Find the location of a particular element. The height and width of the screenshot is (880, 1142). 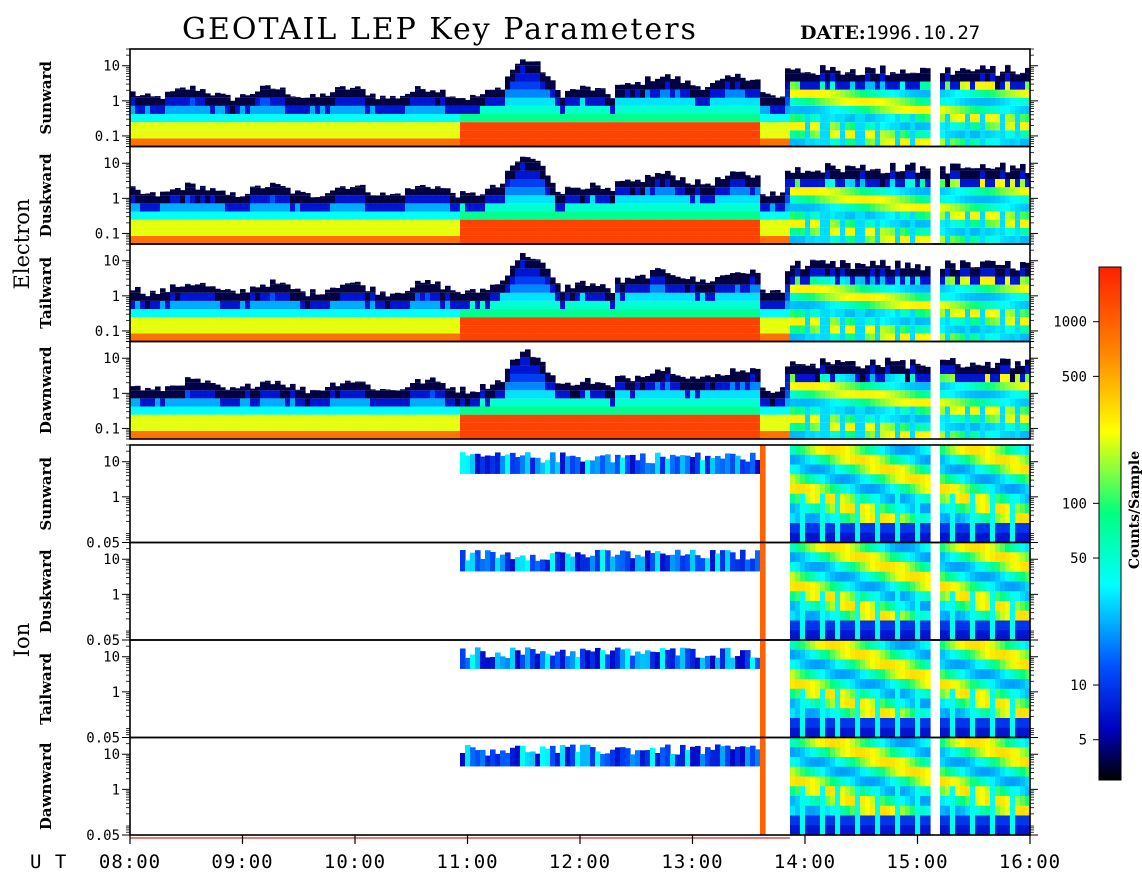

colorbar: 1000 500 100 50 10 5 Counts/Sample is located at coordinates (1097, 523).